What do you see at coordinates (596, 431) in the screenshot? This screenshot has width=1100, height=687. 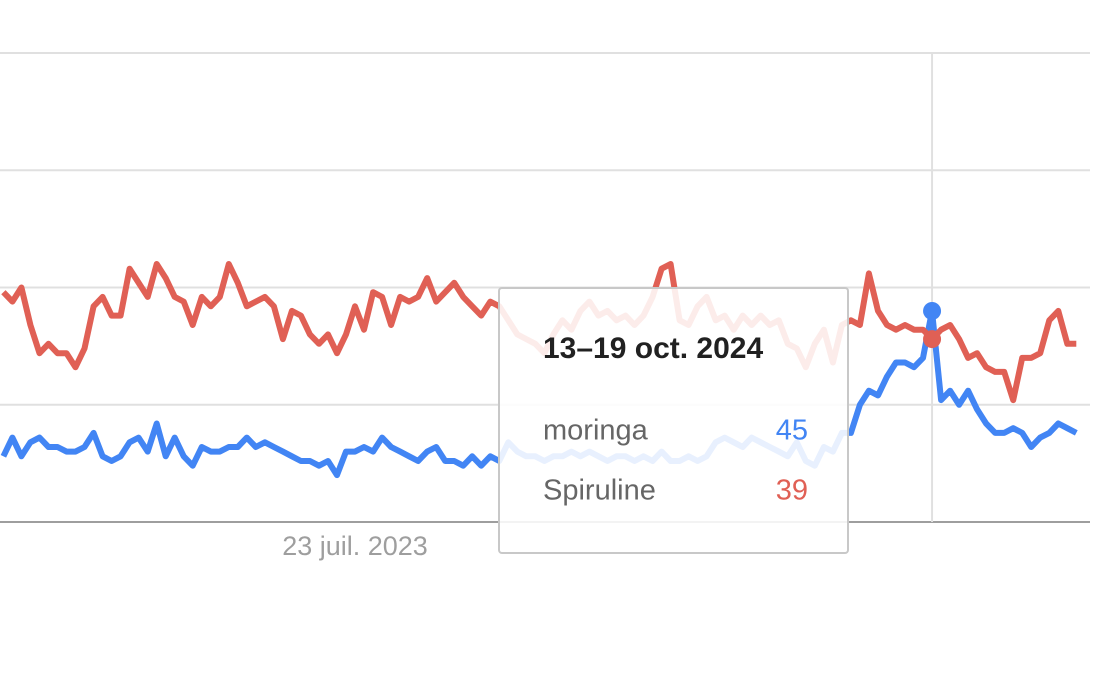 I see `tooltip-series-name: moringa` at bounding box center [596, 431].